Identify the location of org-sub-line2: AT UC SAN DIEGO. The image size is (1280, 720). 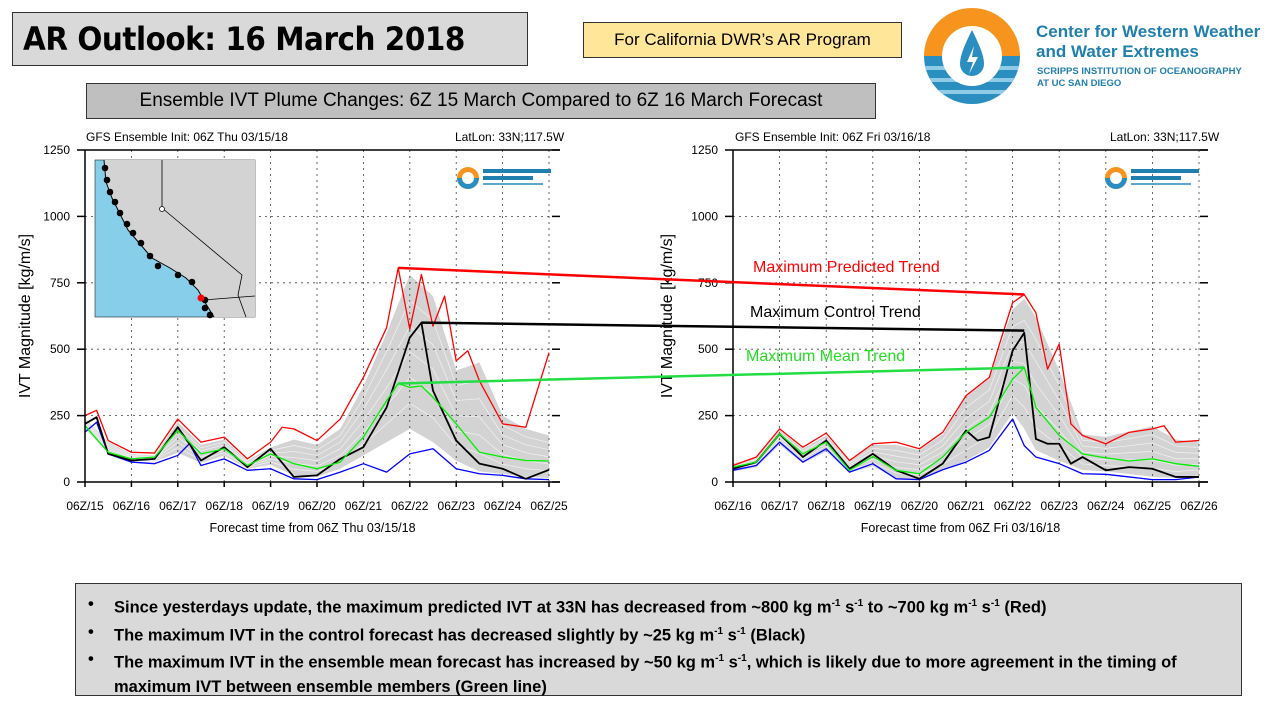
(1079, 83).